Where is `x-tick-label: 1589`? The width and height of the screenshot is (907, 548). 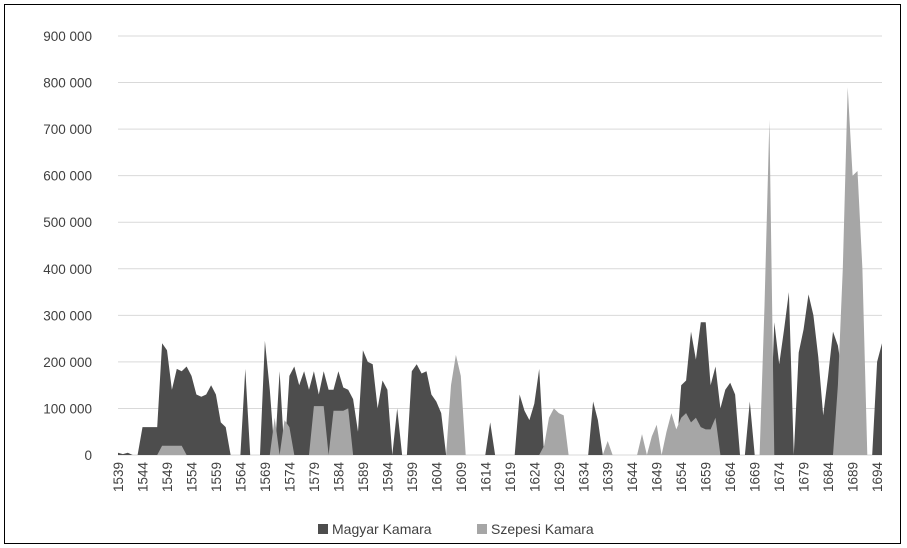
x-tick-label: 1589 is located at coordinates (363, 477).